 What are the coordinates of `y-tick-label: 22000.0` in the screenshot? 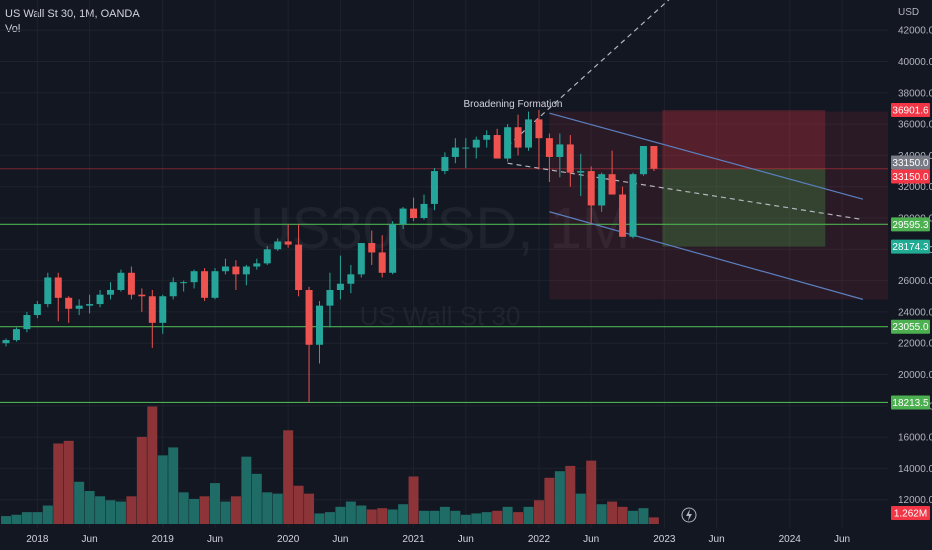 It's located at (915, 344).